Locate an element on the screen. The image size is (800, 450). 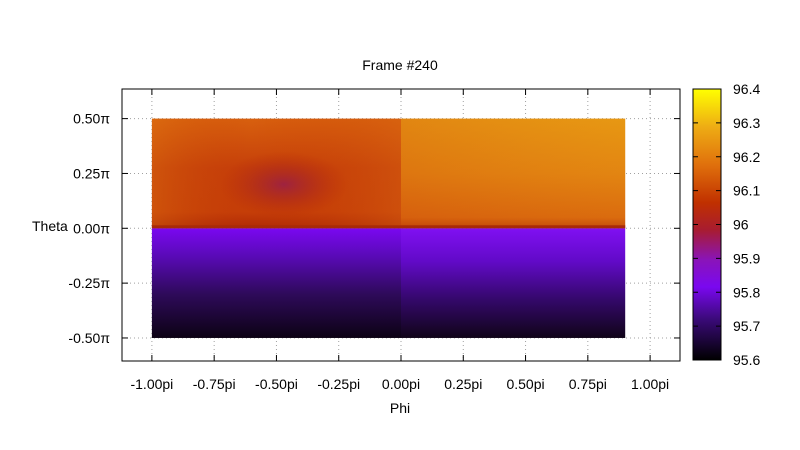
x-tick-label: 1.00pi is located at coordinates (650, 384).